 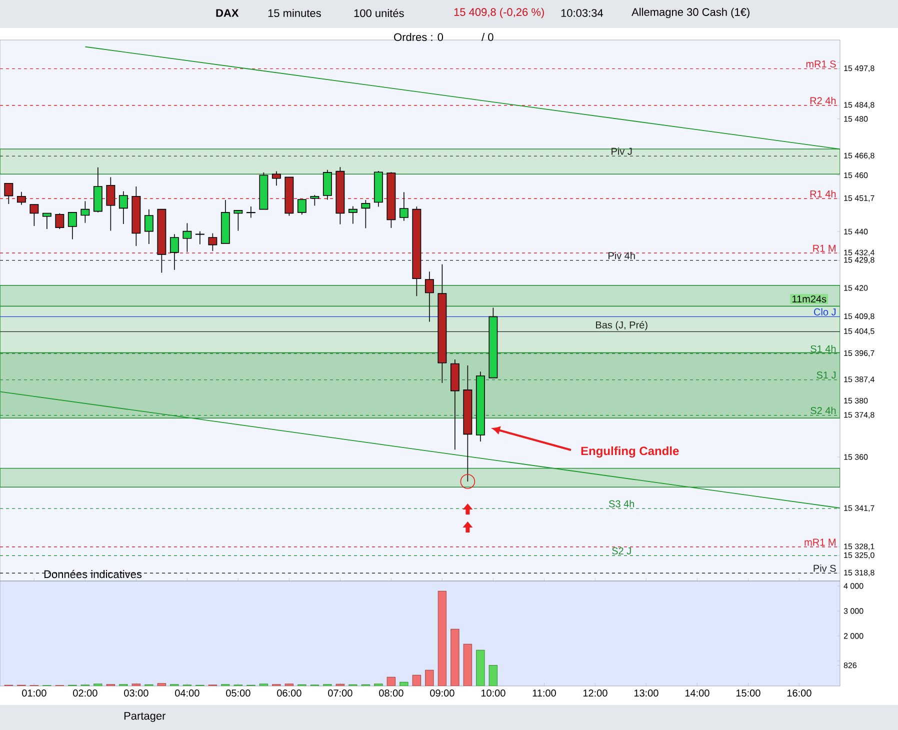 What do you see at coordinates (859, 68) in the screenshot?
I see `y-tick-label: 15 497,8` at bounding box center [859, 68].